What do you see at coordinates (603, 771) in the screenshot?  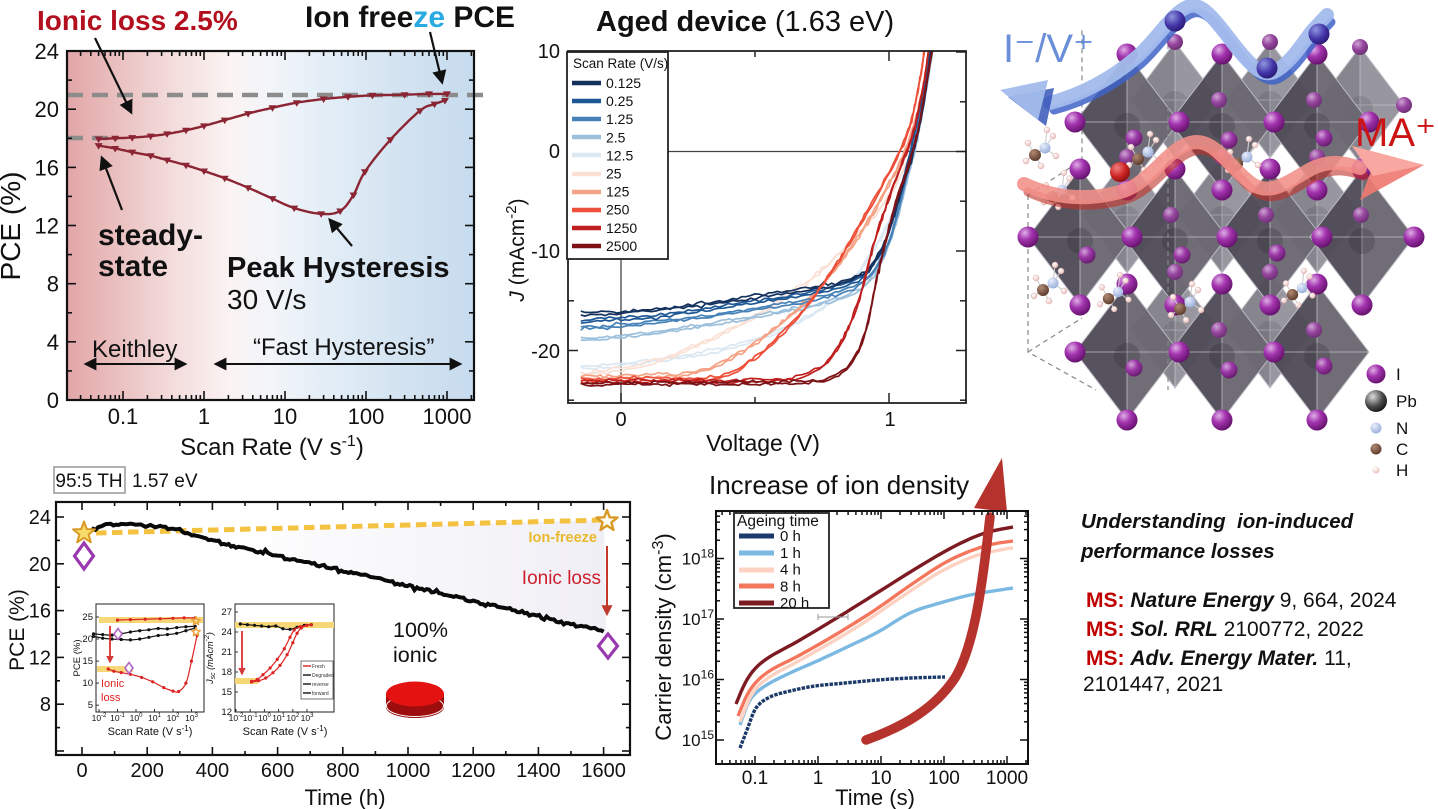 I see `svg-text: 1600` at bounding box center [603, 771].